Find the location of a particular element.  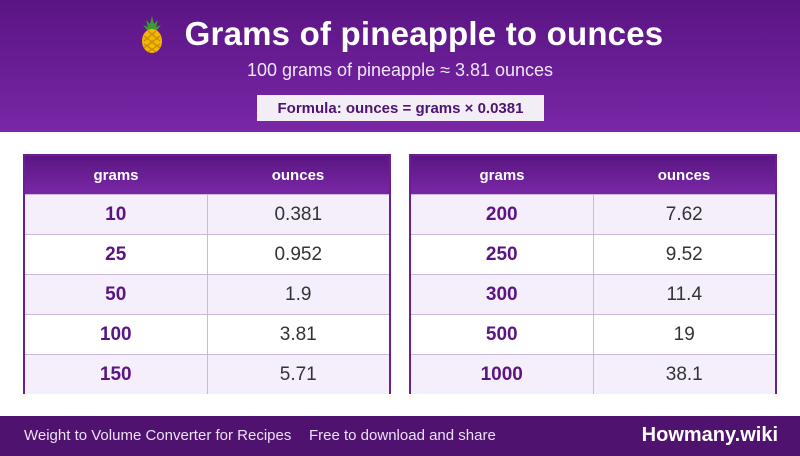

grams-cell: 250 is located at coordinates (502, 254).